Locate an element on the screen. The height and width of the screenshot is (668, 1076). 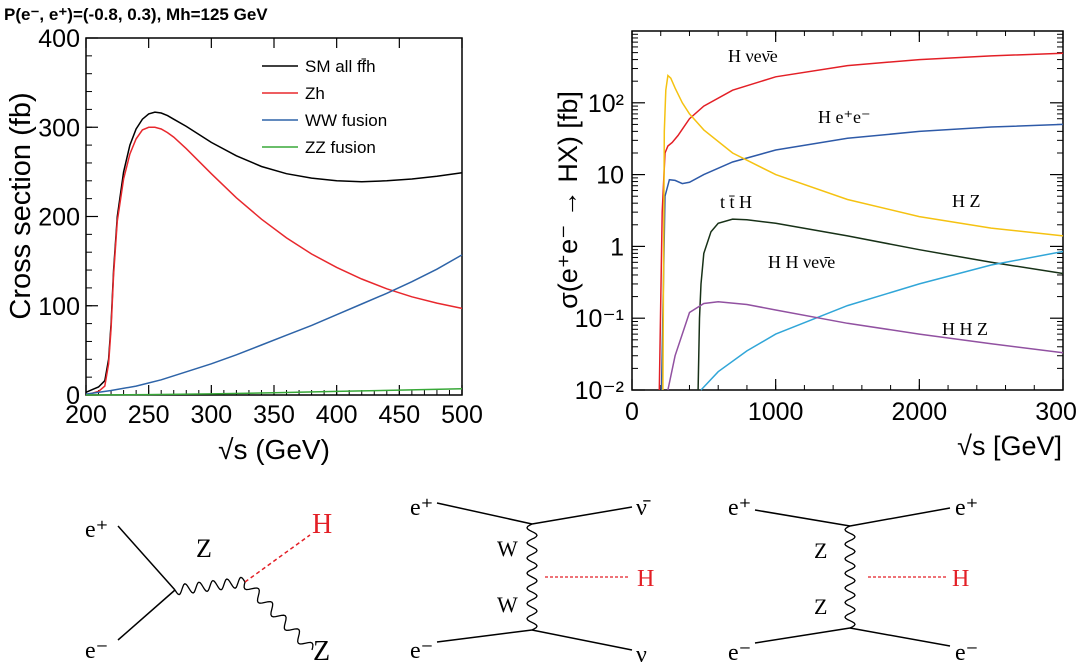
d3-label-z2: Z is located at coordinates (820, 606).